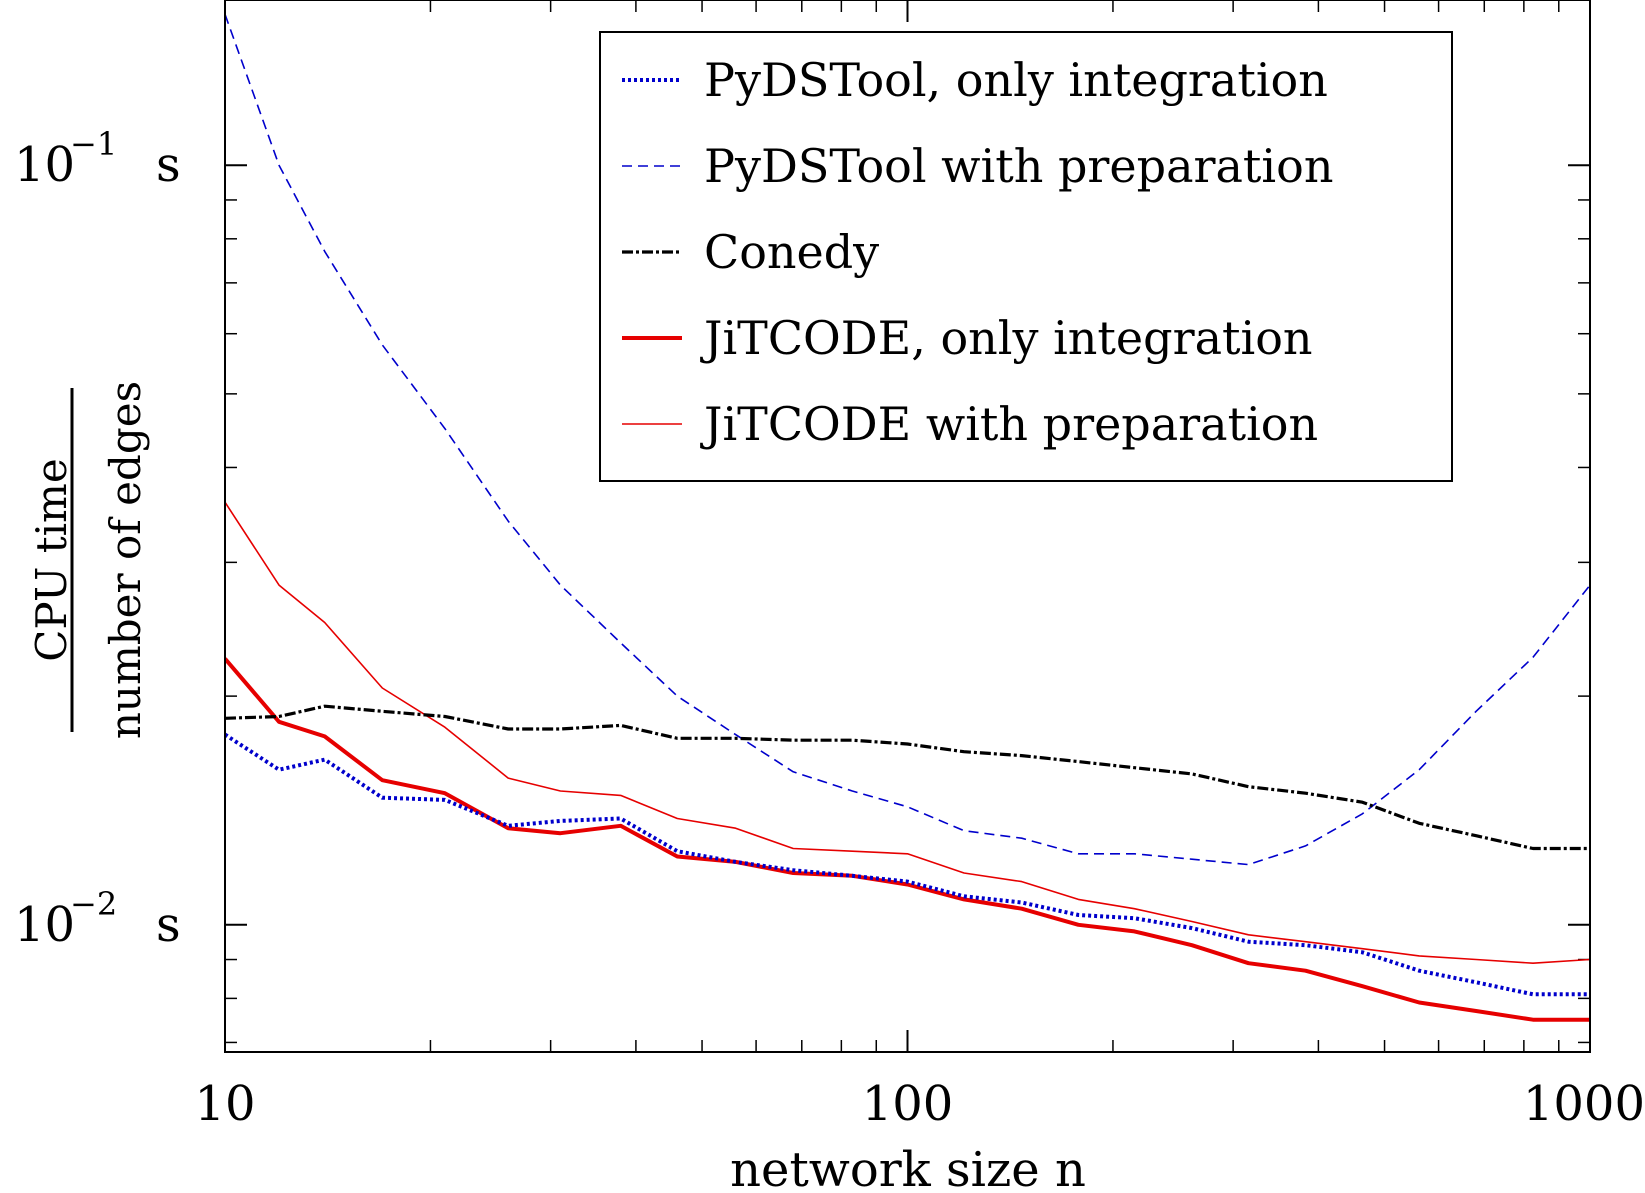  I want to click on x-tick-label: 1000, so click(1584, 1104).